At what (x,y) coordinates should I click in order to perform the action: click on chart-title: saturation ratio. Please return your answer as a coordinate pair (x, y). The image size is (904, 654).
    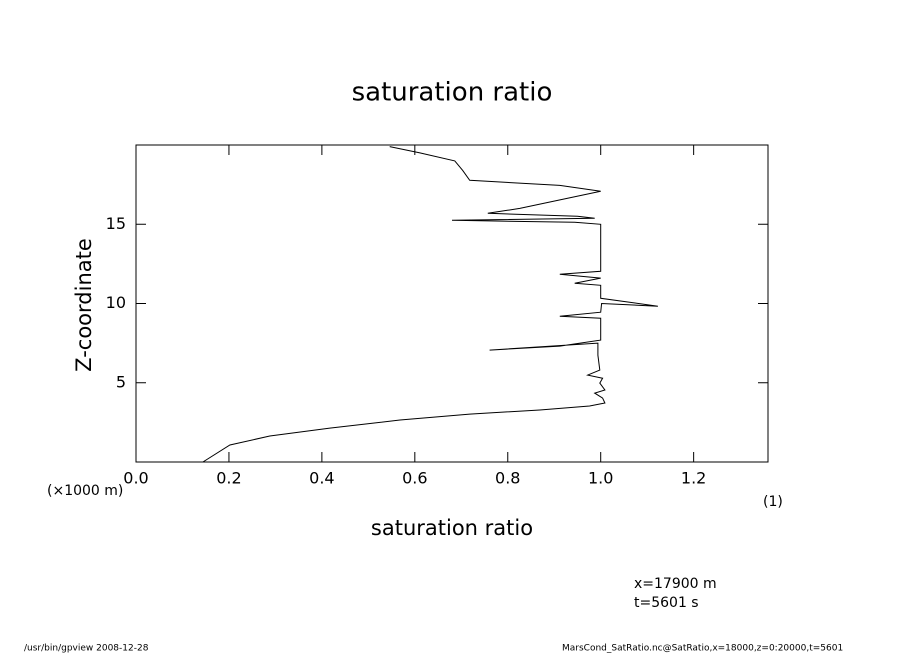
    Looking at the image, I should click on (452, 93).